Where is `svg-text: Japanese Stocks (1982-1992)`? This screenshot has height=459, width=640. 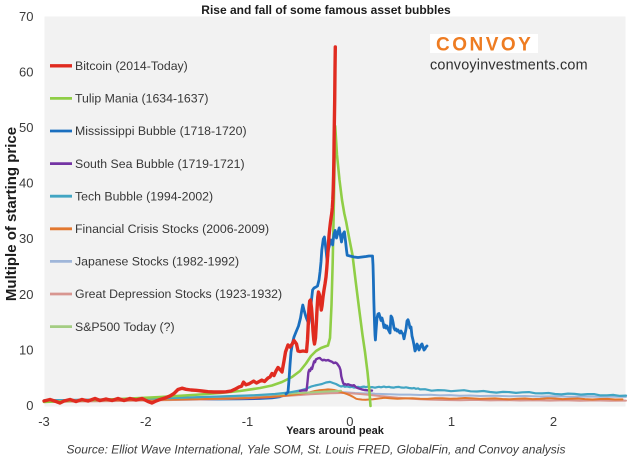 svg-text: Japanese Stocks (1982-1992) is located at coordinates (157, 262).